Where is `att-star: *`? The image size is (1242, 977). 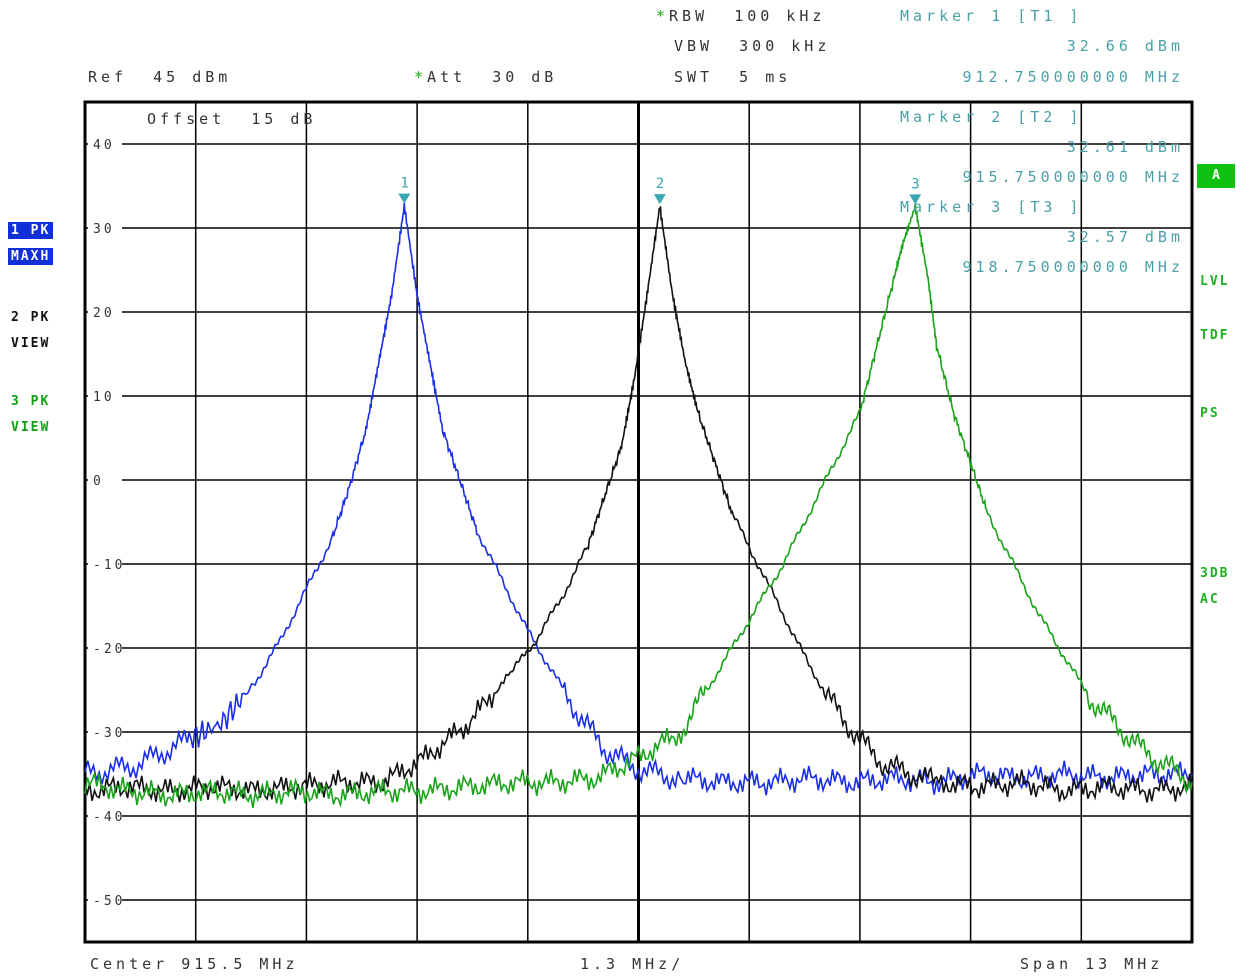
att-star: * is located at coordinates (421, 77).